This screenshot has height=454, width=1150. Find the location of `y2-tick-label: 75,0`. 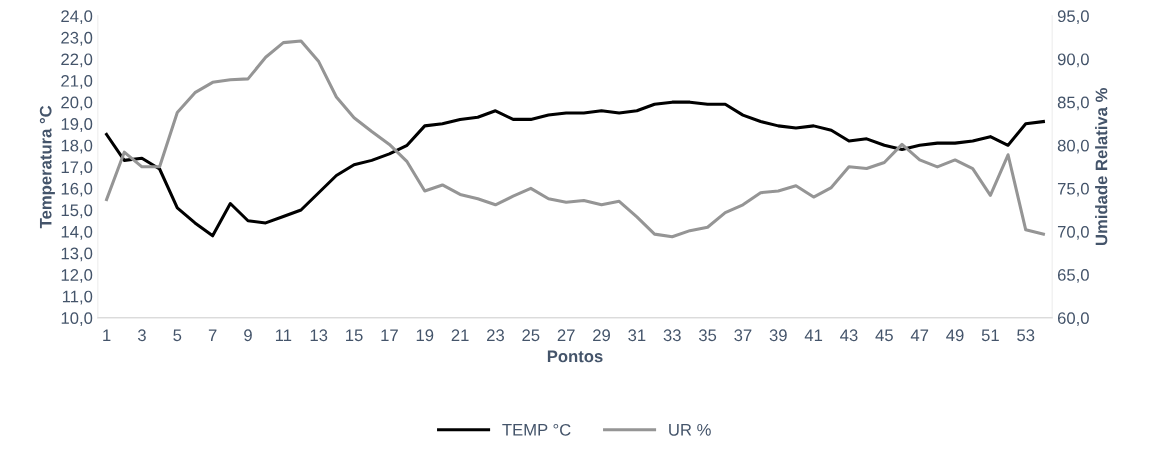

y2-tick-label: 75,0 is located at coordinates (1073, 189).